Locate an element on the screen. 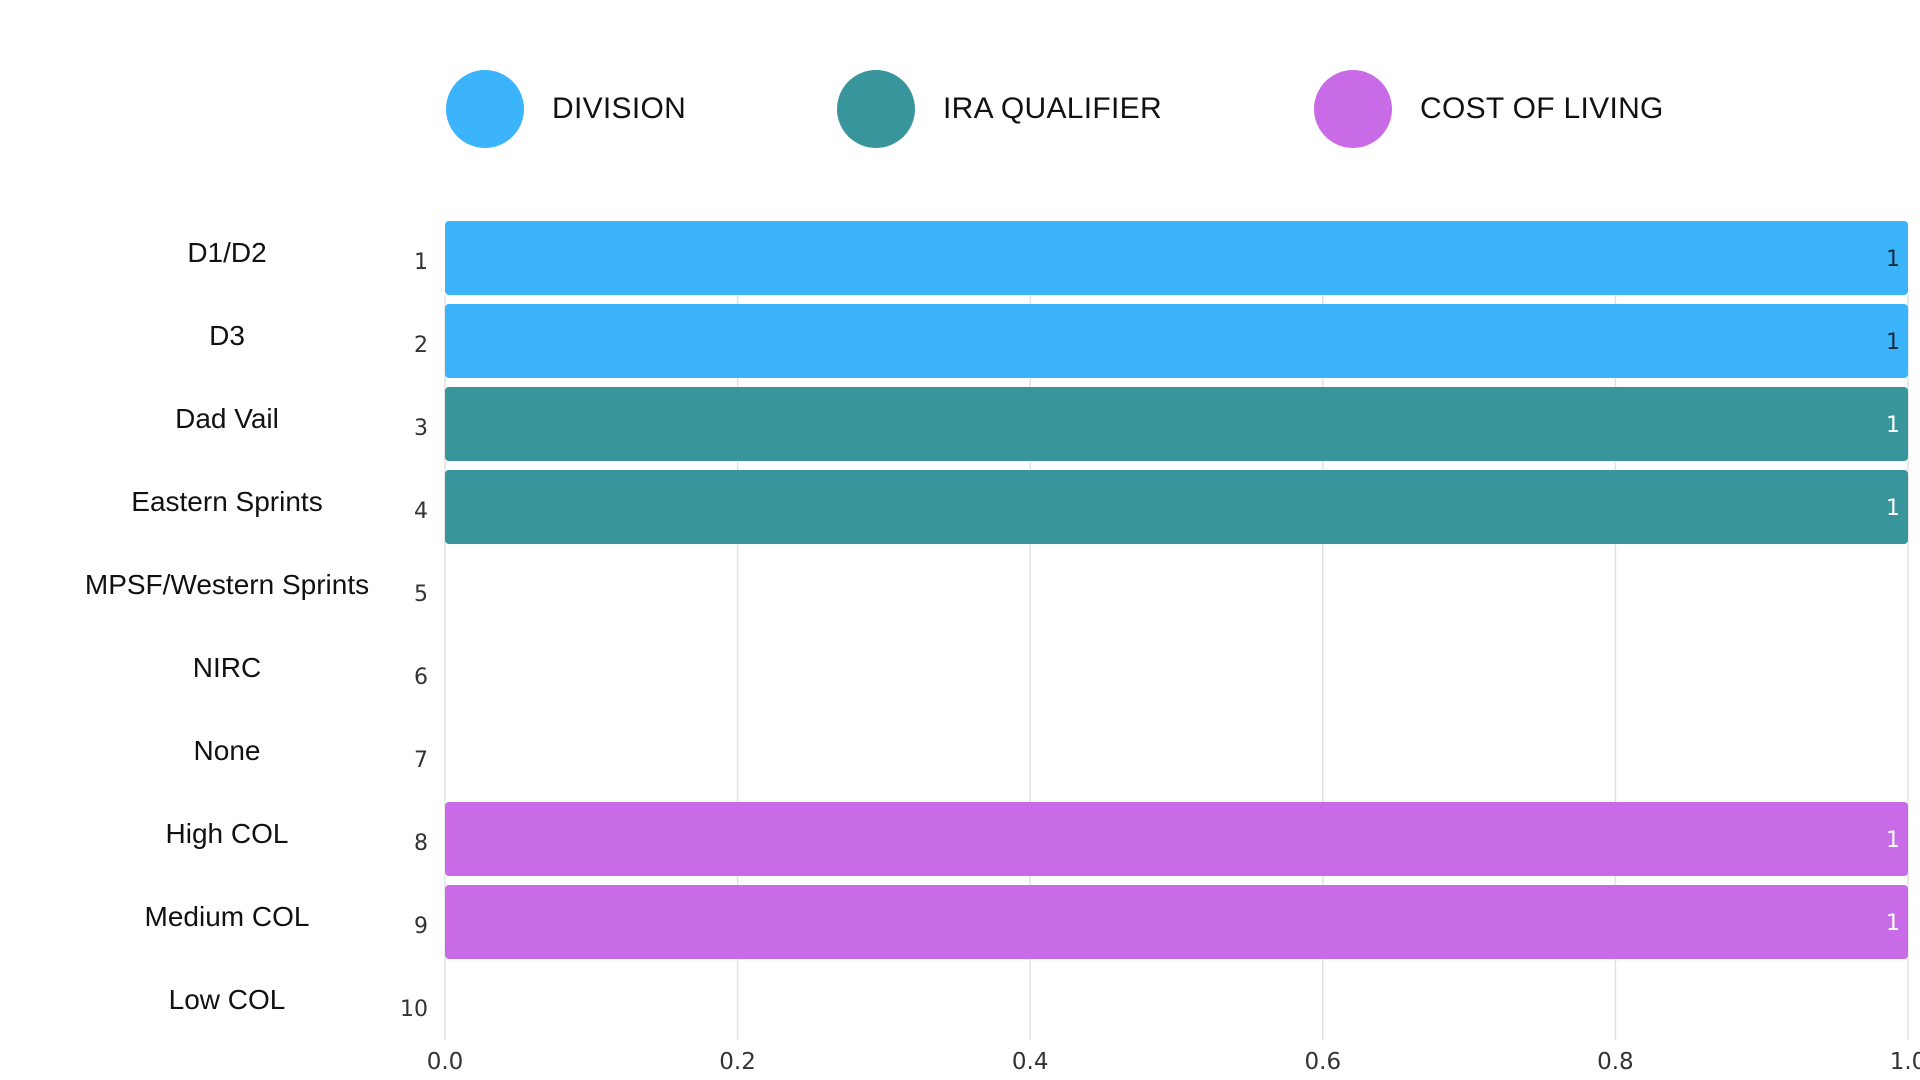 The width and height of the screenshot is (1920, 1080). category-label-d1-d2: D1/D2 is located at coordinates (226, 252).